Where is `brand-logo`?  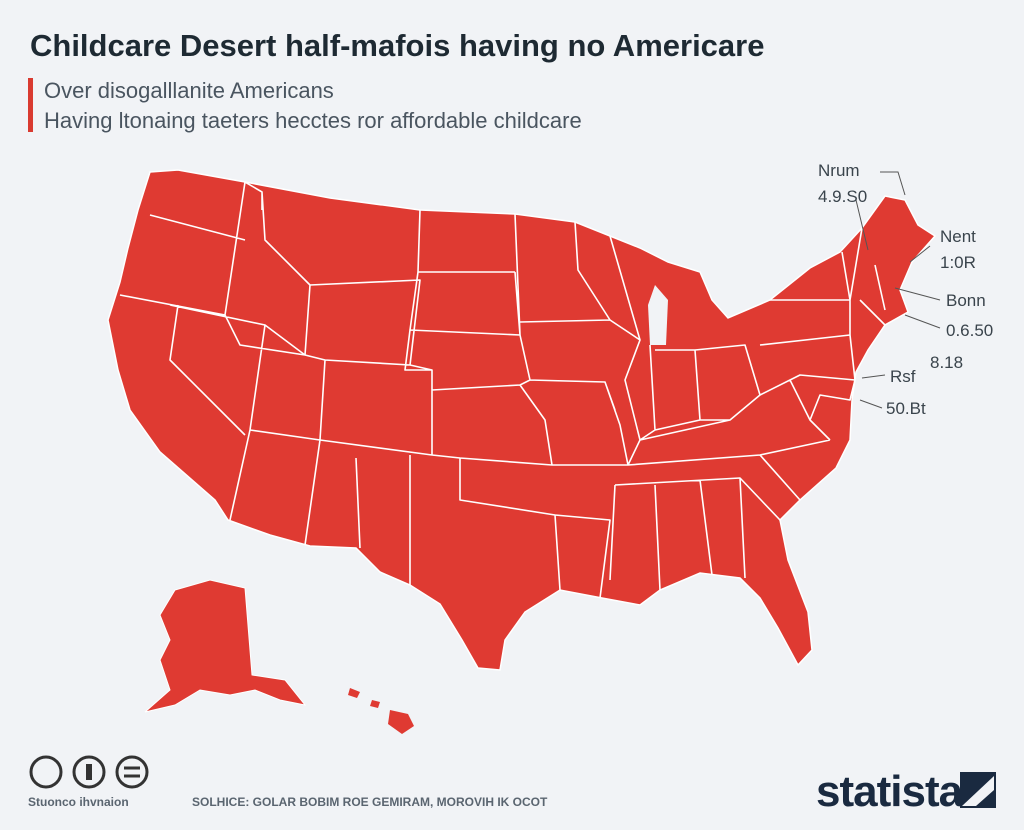 brand-logo is located at coordinates (978, 790).